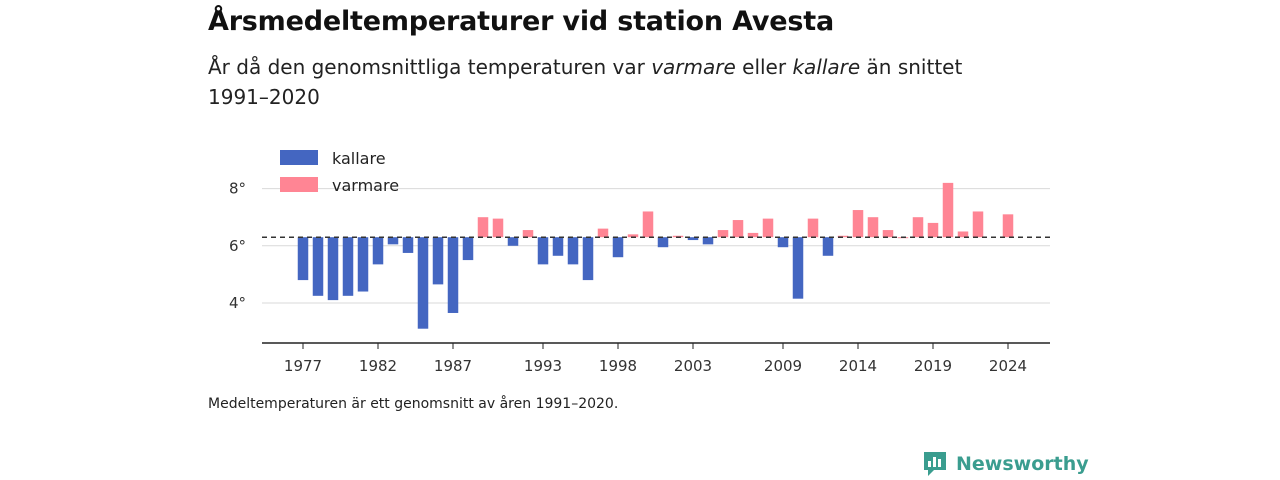 This screenshot has width=1280, height=480. Describe the element at coordinates (378, 251) in the screenshot. I see `bar-1982` at that location.